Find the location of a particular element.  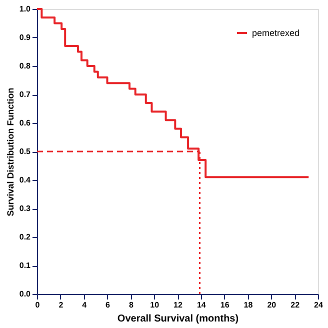

x-tick-label: 18 is located at coordinates (249, 305).